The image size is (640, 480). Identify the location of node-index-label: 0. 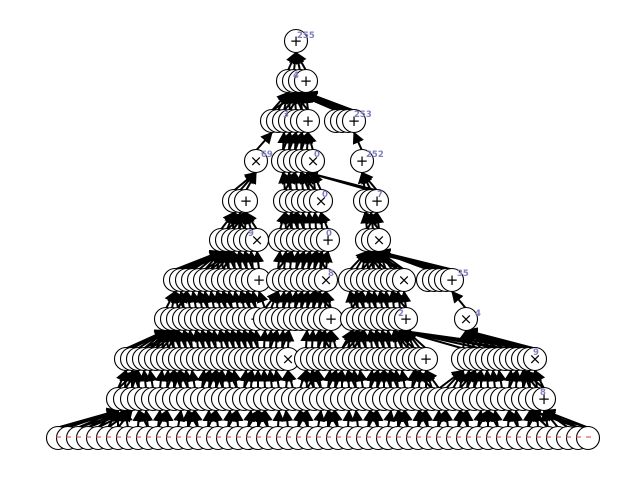
(325, 195).